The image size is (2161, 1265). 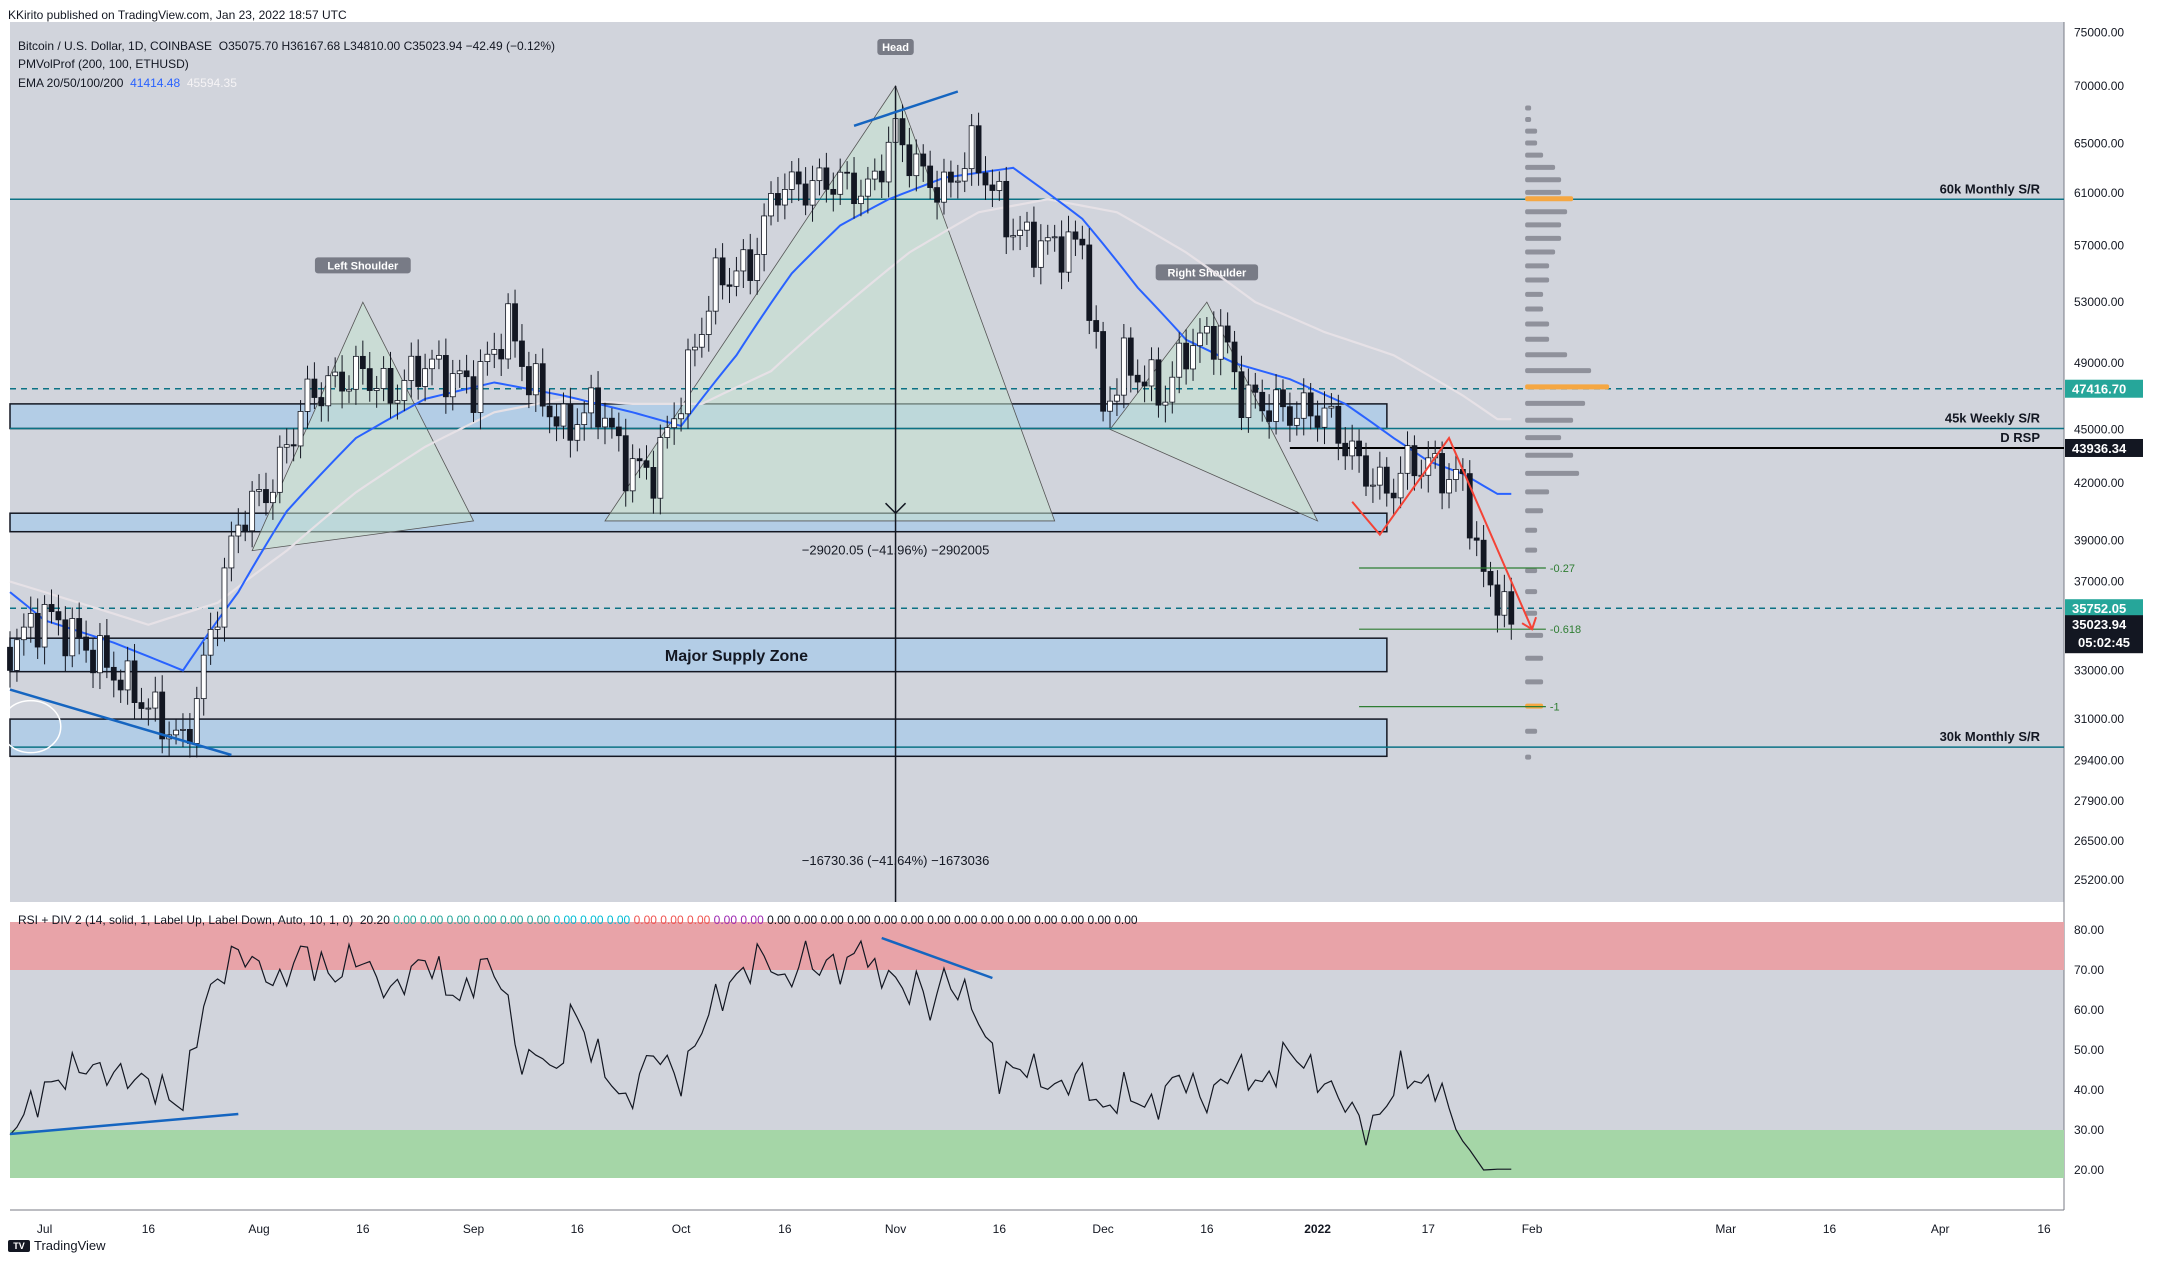 I want to click on price-axis-tag, so click(x=2104, y=608).